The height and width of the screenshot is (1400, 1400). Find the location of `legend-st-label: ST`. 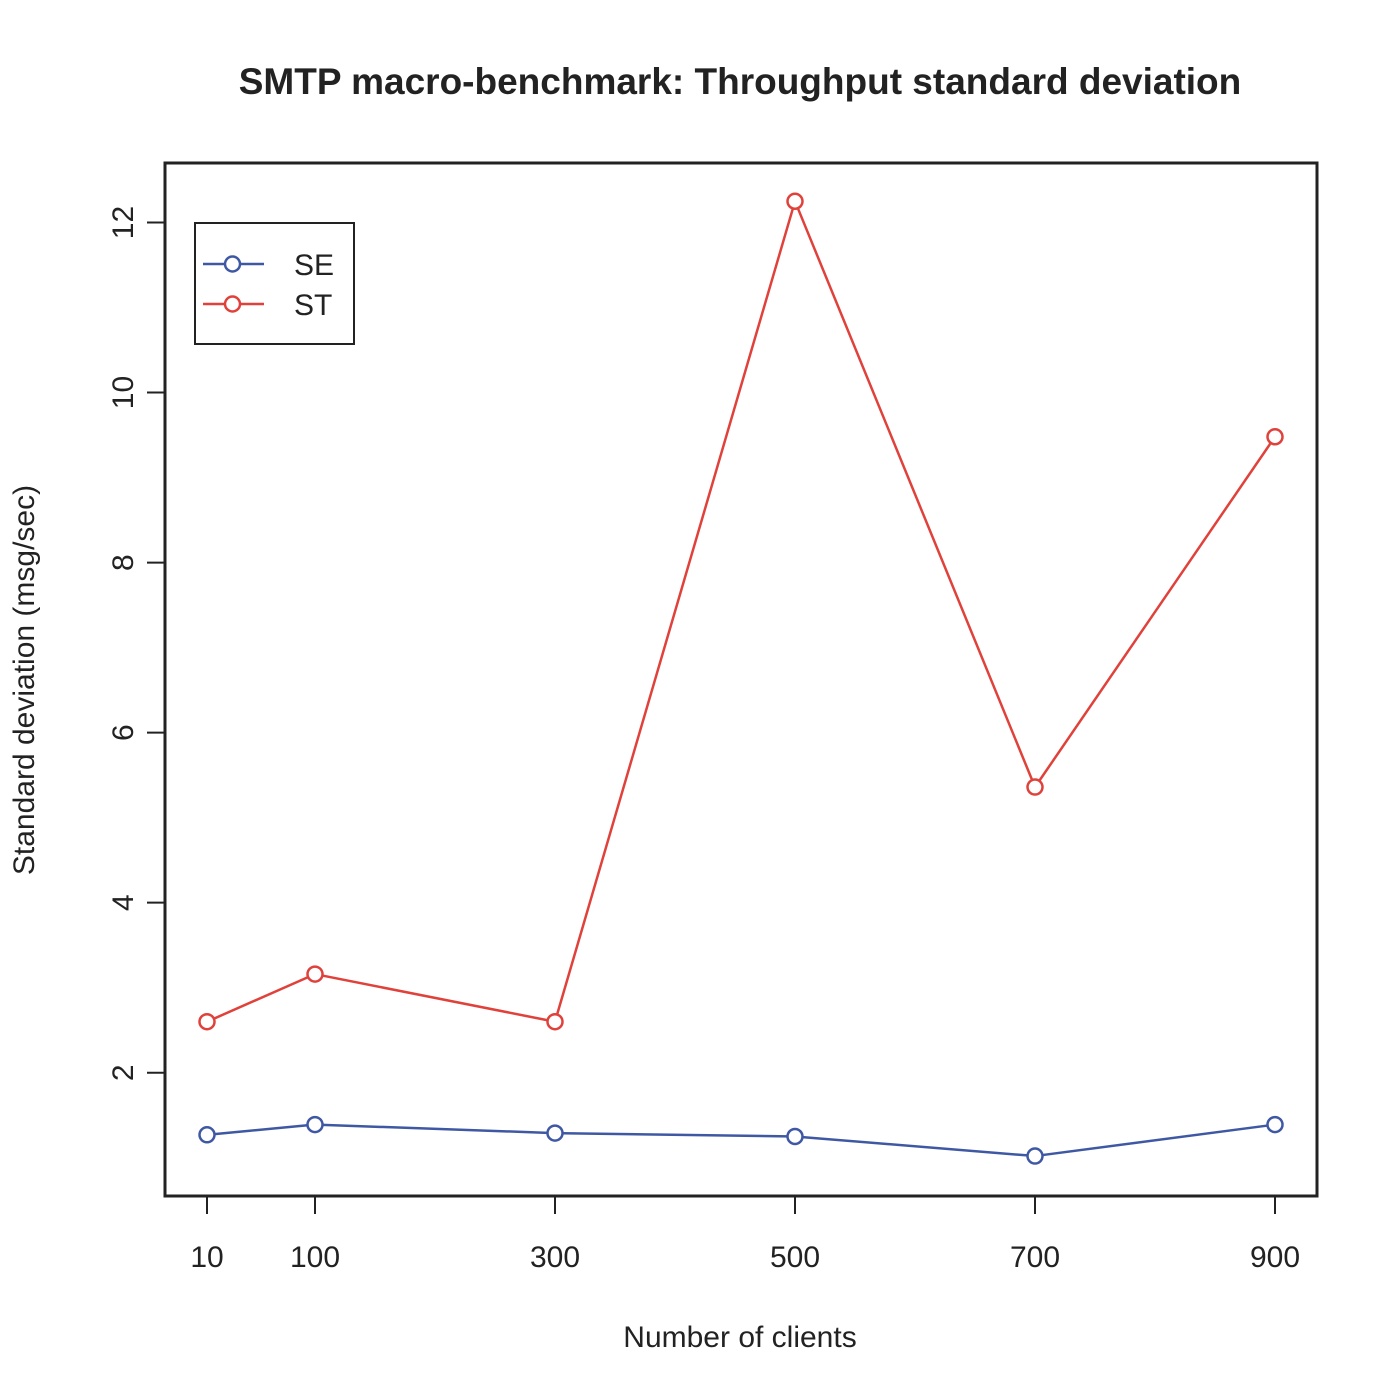

legend-st-label: ST is located at coordinates (313, 305).